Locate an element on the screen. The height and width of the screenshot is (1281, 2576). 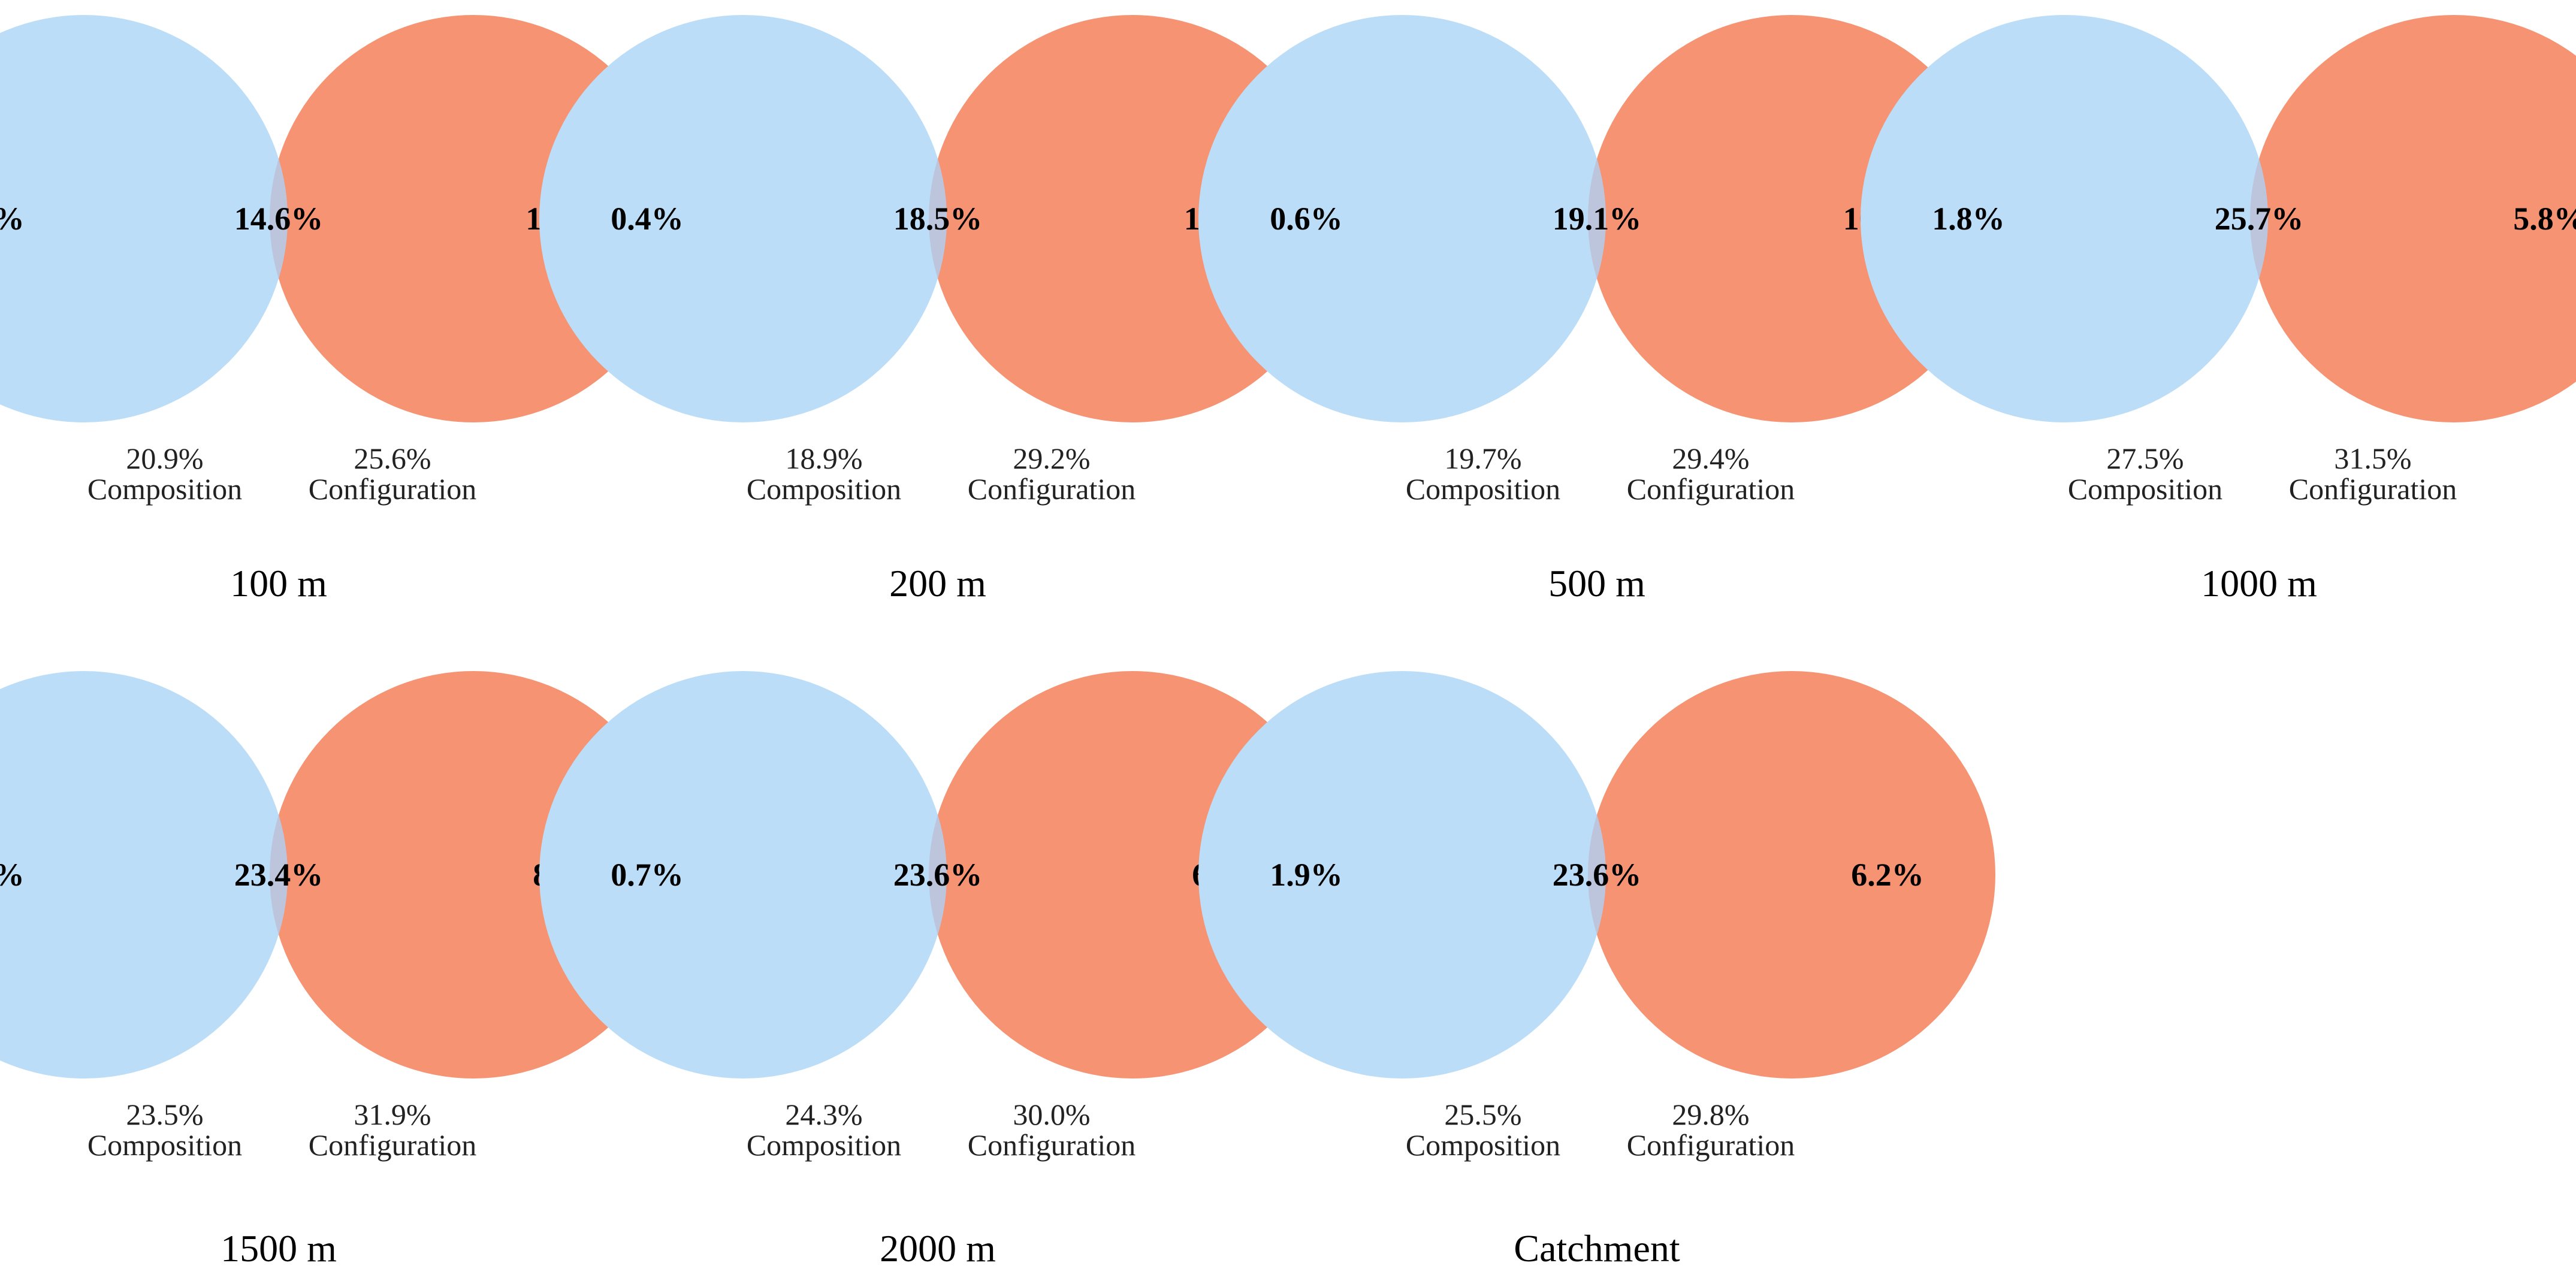
composition-total-value: 23.5% is located at coordinates (165, 1114).